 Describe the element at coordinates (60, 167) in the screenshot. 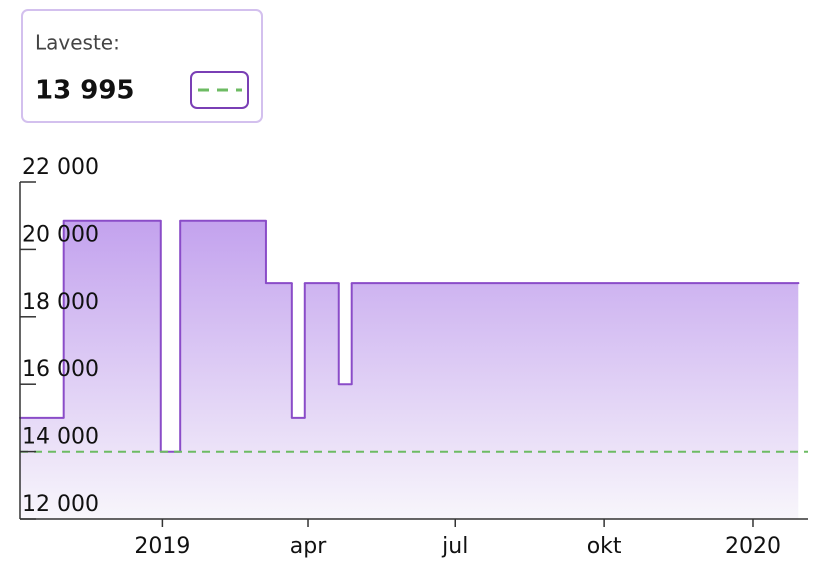

I see `y-tick-label: 22 000` at that location.